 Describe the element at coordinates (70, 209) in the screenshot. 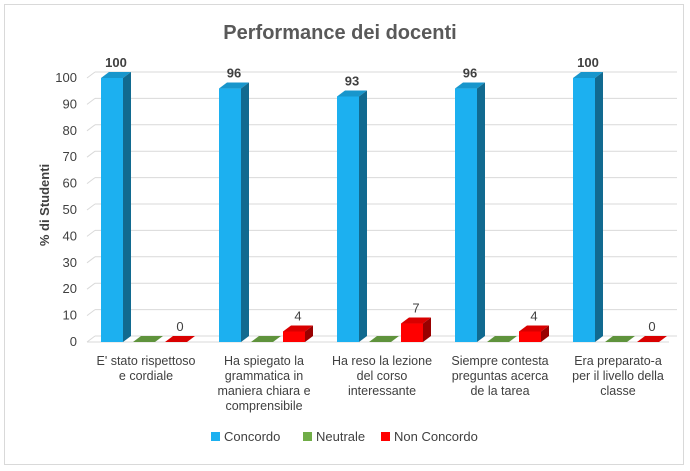

I see `y-tick-label: 50` at that location.